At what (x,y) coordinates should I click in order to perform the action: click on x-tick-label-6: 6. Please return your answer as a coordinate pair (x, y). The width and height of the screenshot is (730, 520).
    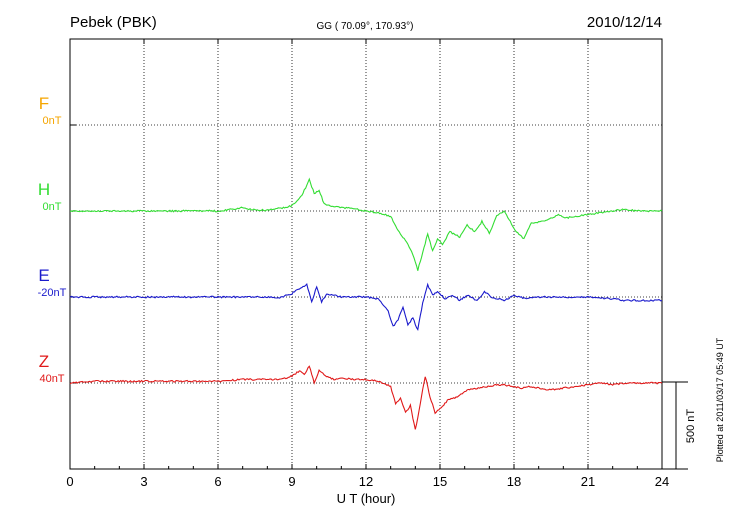
    Looking at the image, I should click on (217, 481).